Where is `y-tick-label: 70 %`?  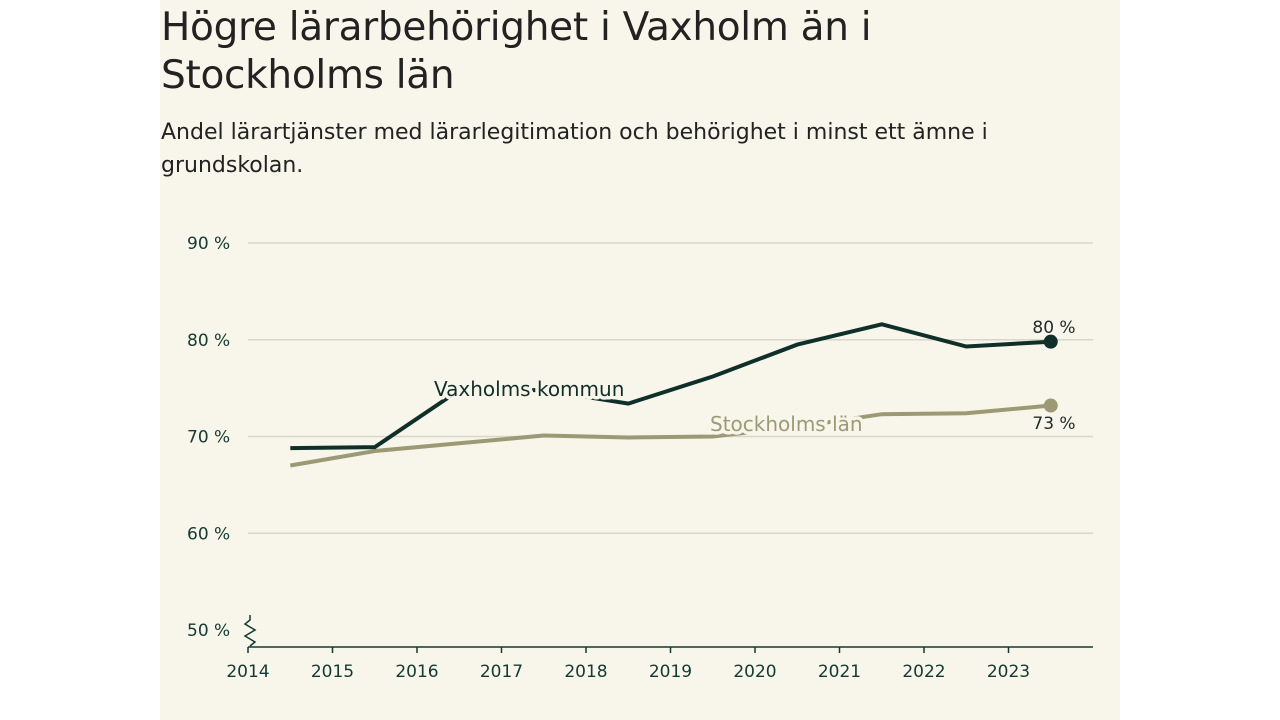
y-tick-label: 70 % is located at coordinates (208, 438).